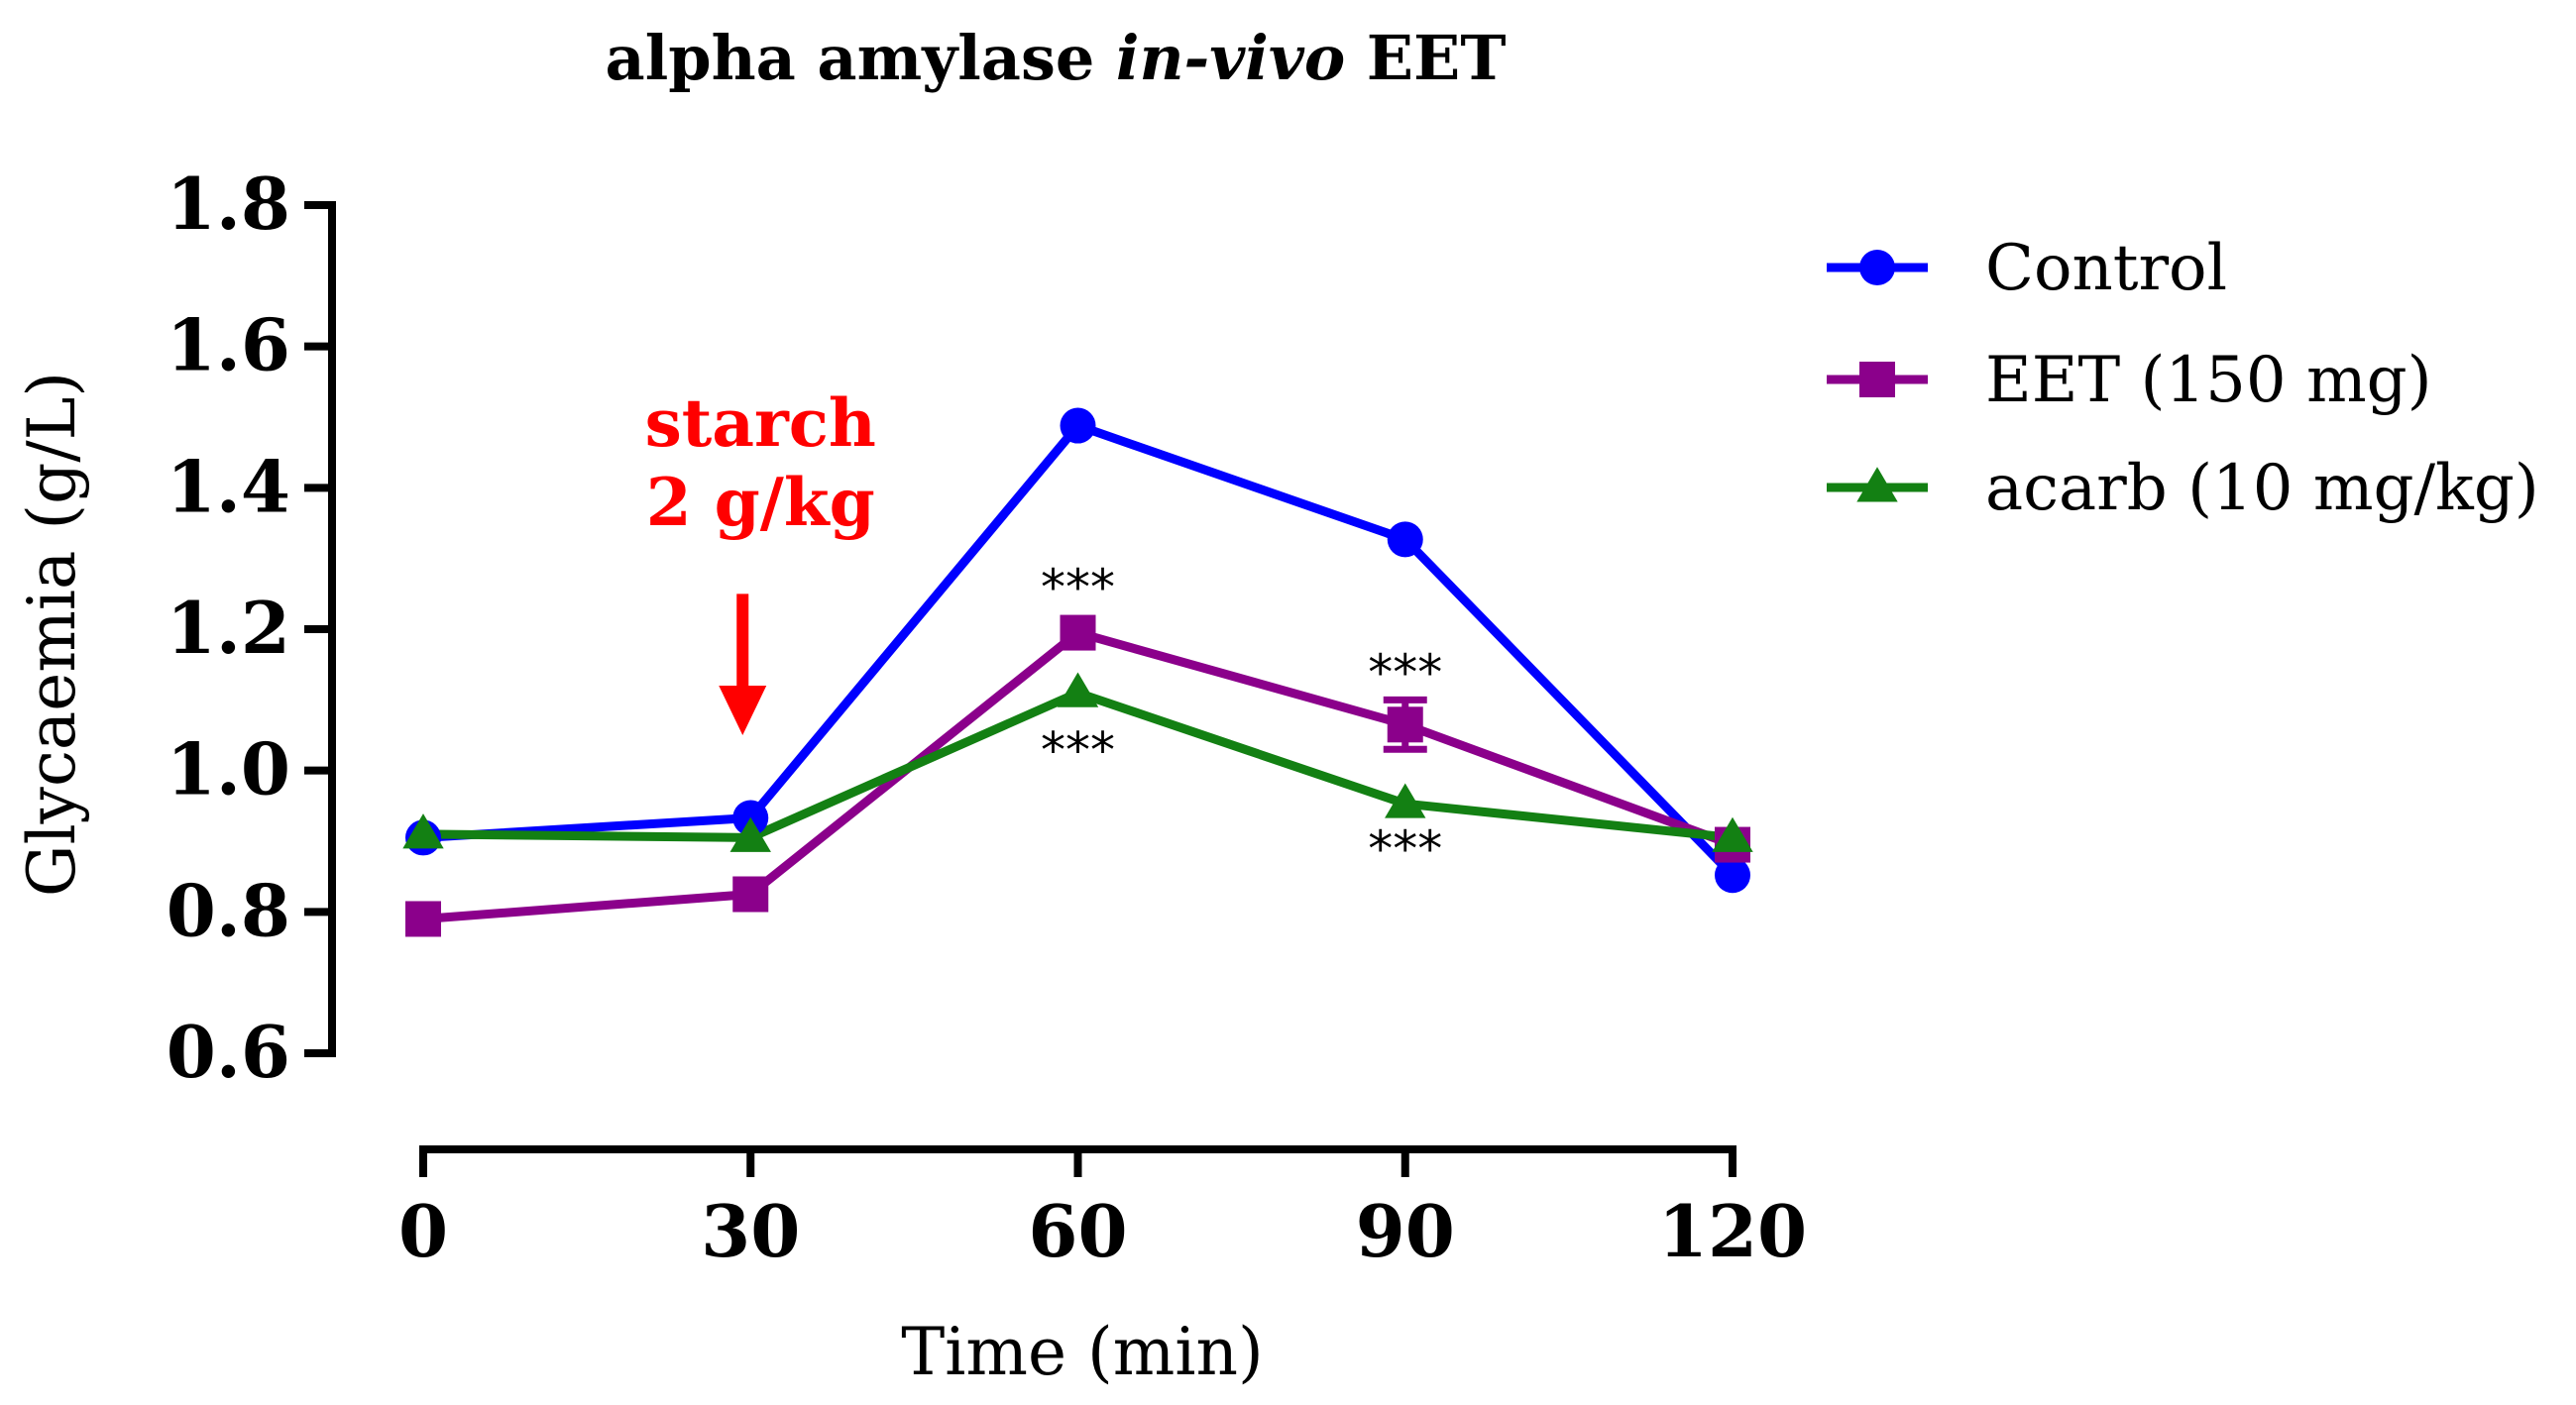  Describe the element at coordinates (52, 634) in the screenshot. I see `y-axis-label: Glycaemia (g/L)` at that location.